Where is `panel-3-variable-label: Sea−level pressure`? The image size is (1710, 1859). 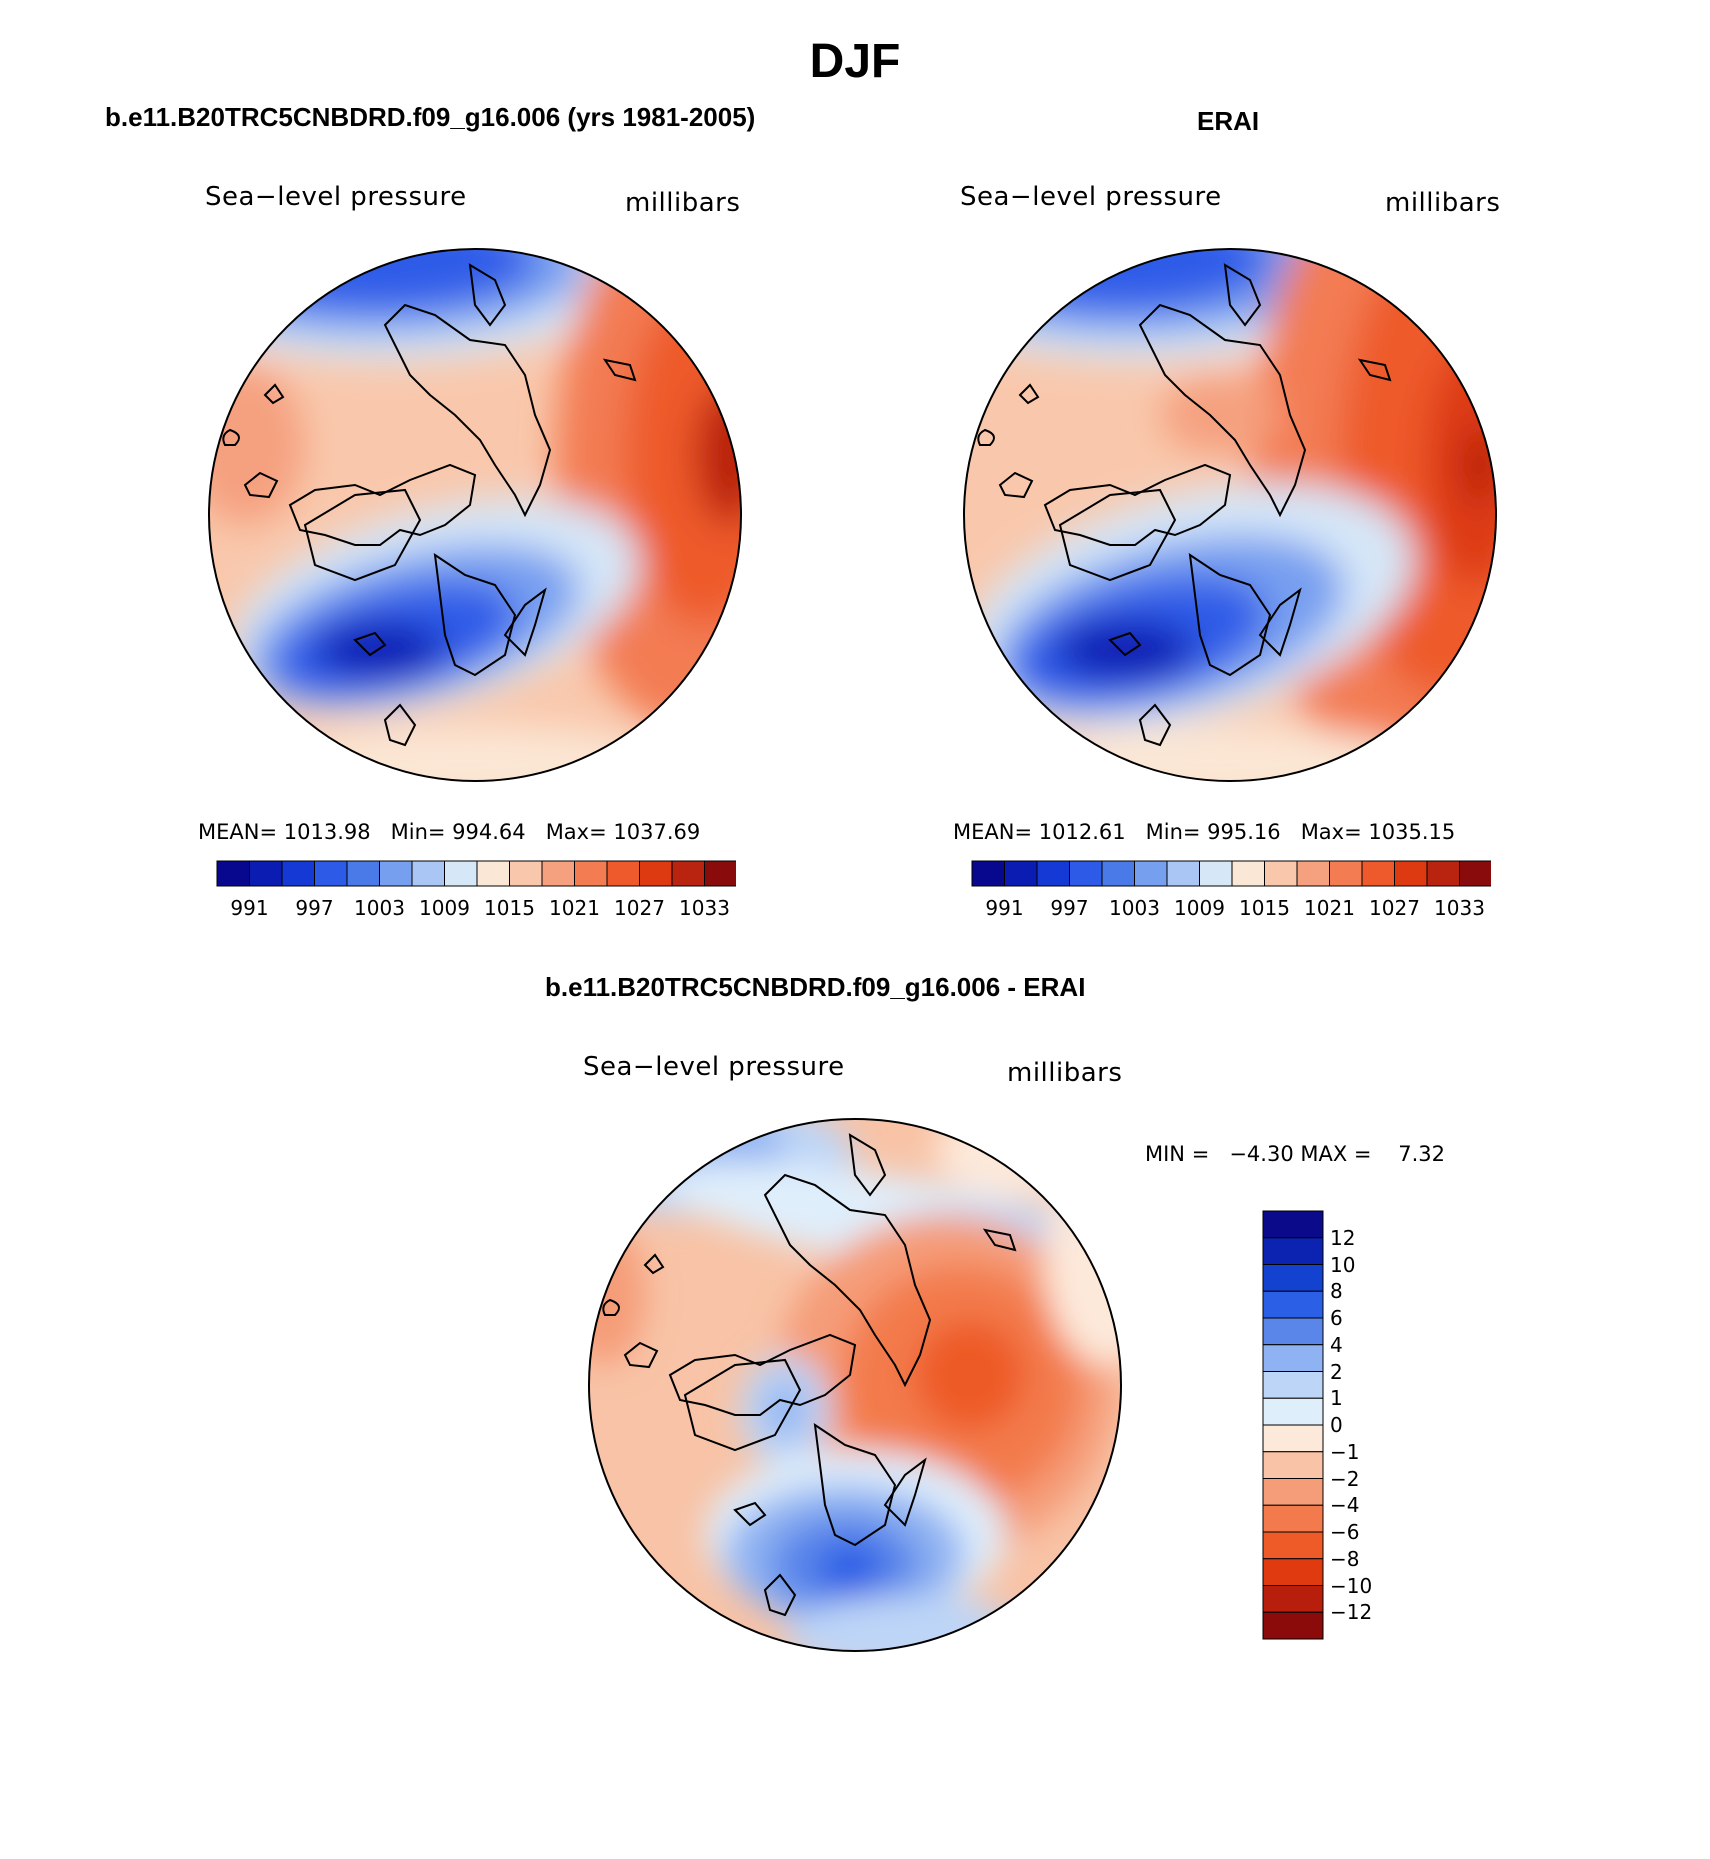
panel-3-variable-label: Sea−level pressure is located at coordinates (714, 1067).